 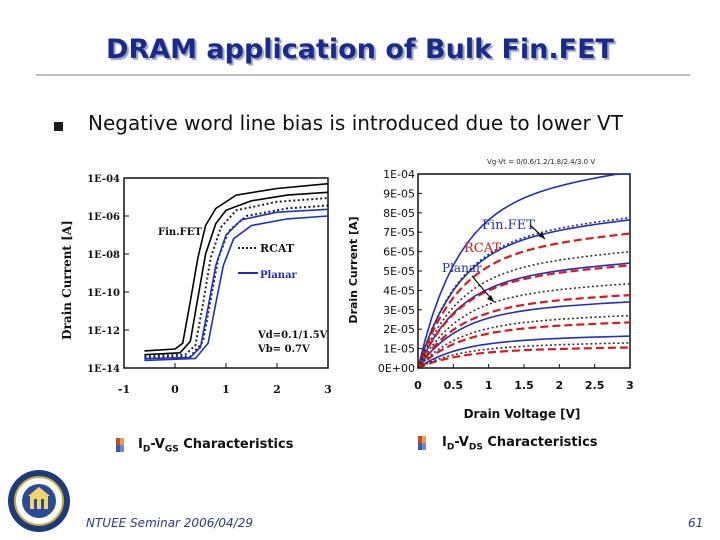 I want to click on y-tick-label: 7E-05, so click(x=399, y=232).